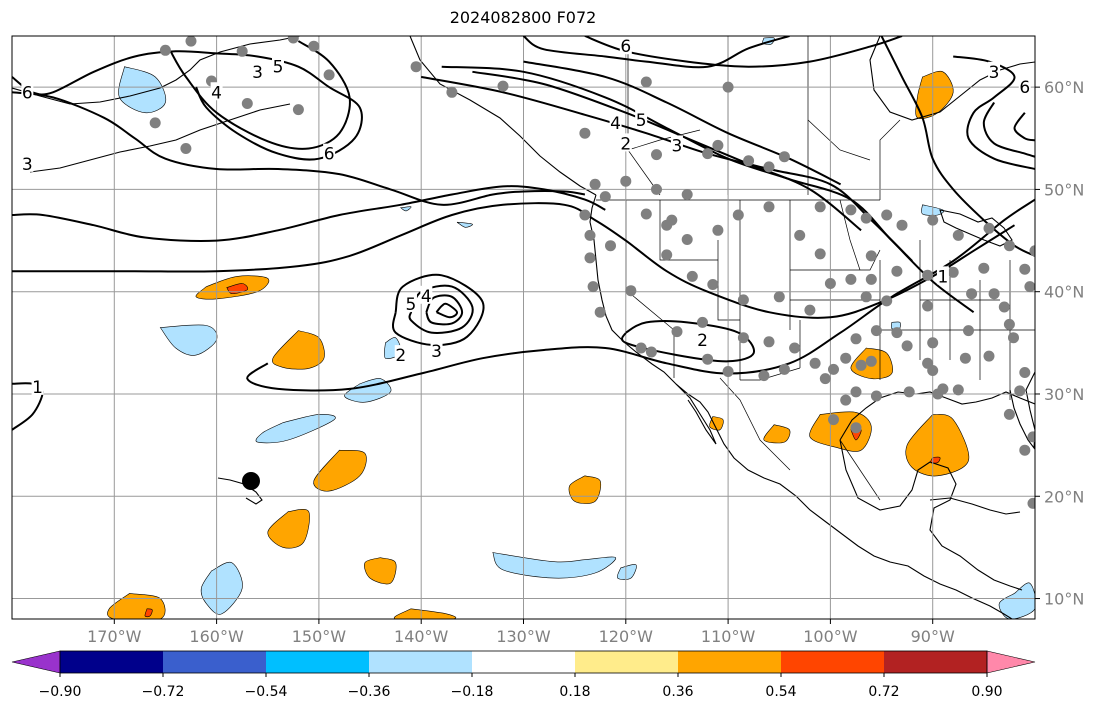 The width and height of the screenshot is (1105, 712). What do you see at coordinates (1011, 662) in the screenshot?
I see `colorbar-extend-max` at bounding box center [1011, 662].